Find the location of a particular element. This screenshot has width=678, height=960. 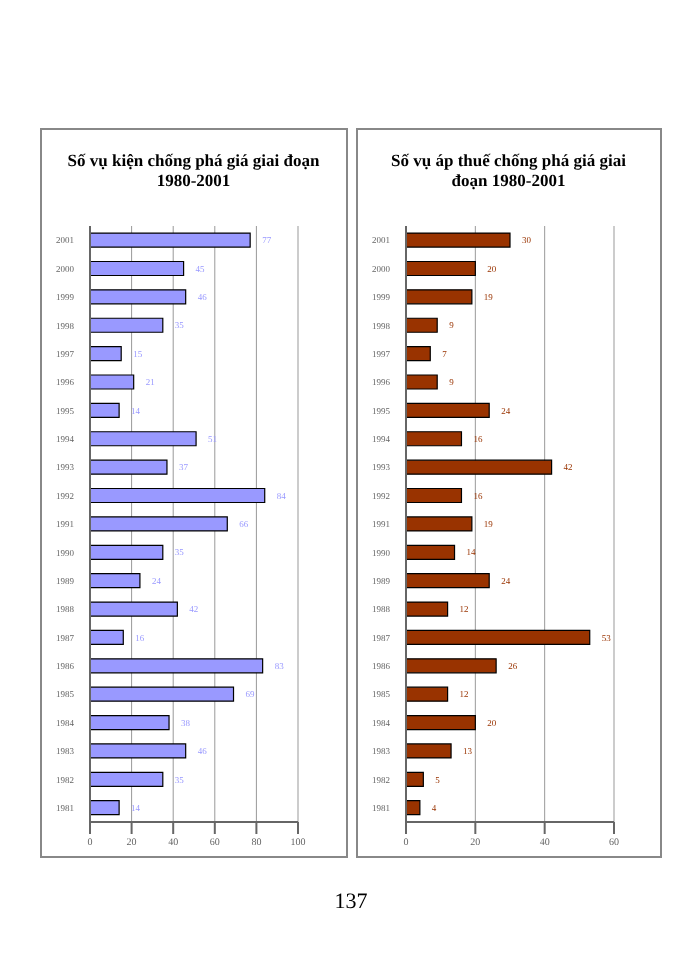

text: 137 is located at coordinates (351, 902).